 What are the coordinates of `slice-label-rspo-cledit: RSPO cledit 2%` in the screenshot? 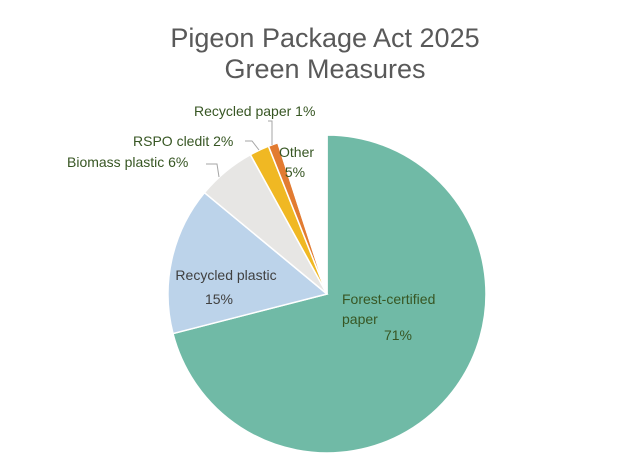 It's located at (183, 141).